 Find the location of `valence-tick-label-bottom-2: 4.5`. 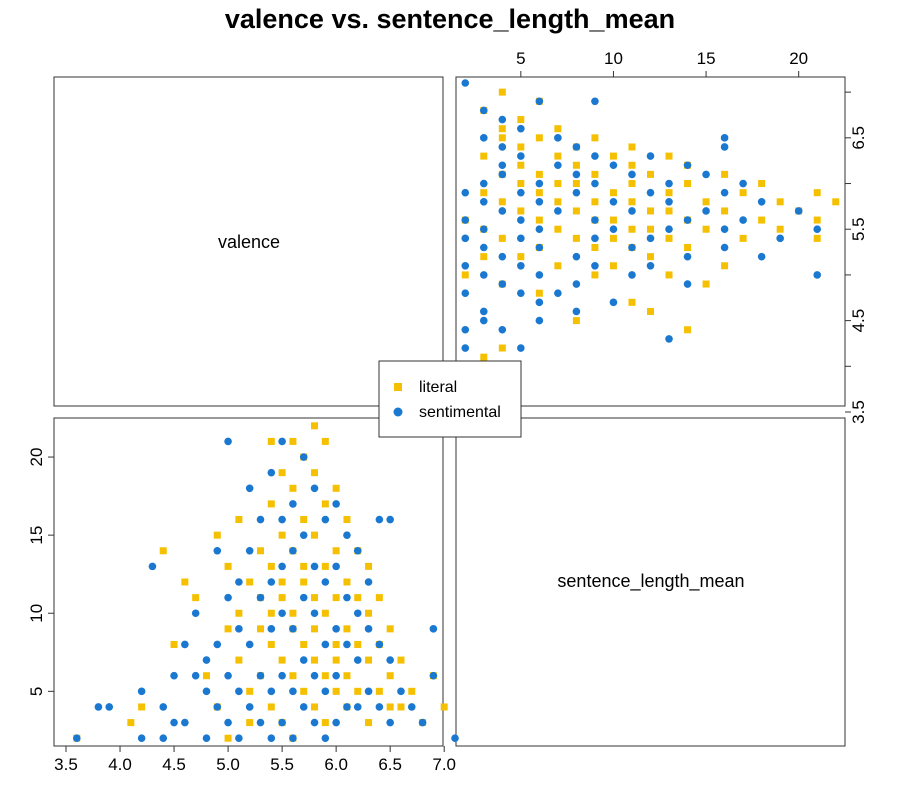

valence-tick-label-bottom-2: 4.5 is located at coordinates (174, 764).